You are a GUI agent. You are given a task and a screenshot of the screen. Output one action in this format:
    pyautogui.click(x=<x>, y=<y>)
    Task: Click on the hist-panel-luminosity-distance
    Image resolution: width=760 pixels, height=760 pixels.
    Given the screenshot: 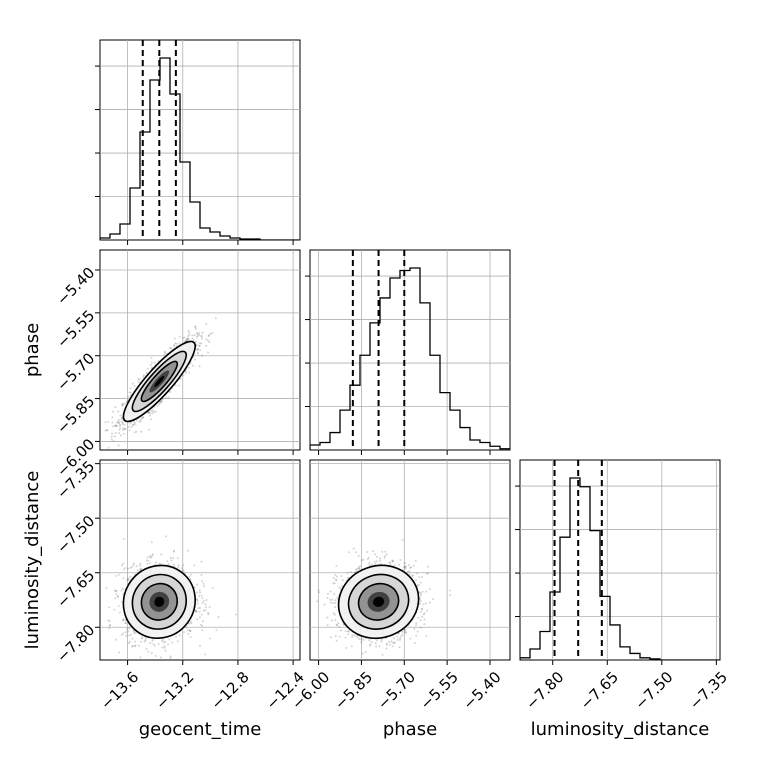 What is the action you would take?
    pyautogui.click(x=620, y=560)
    